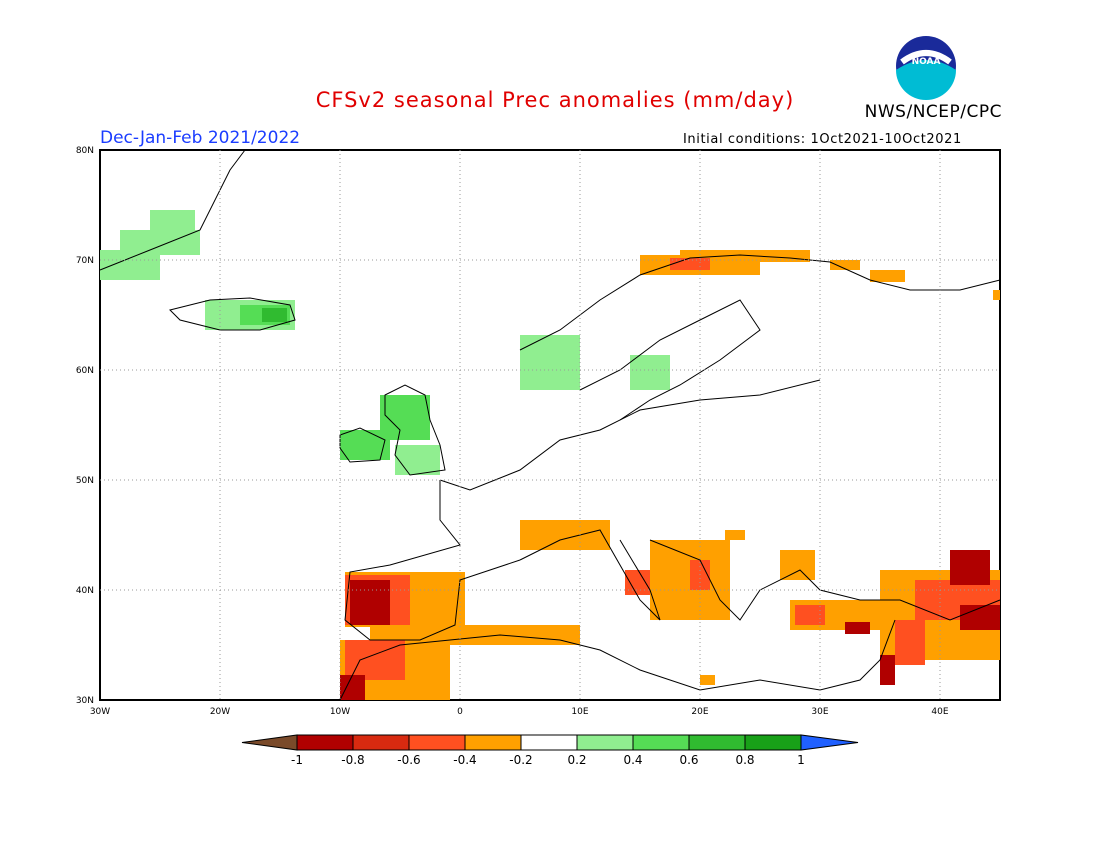 The image size is (1100, 850). I want to click on lon-tick: 0, so click(460, 712).